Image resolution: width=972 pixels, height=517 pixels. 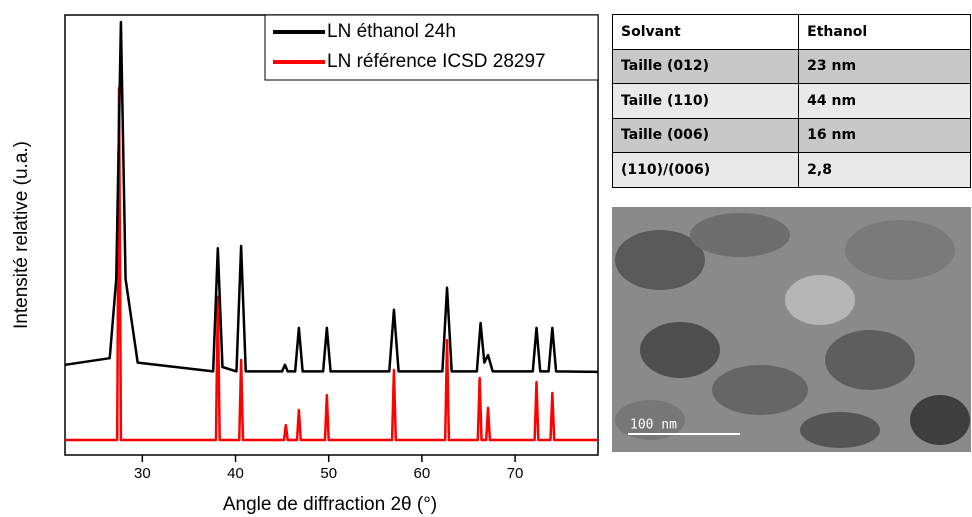 What do you see at coordinates (705, 101) in the screenshot?
I see `table-cell: Taille (110)` at bounding box center [705, 101].